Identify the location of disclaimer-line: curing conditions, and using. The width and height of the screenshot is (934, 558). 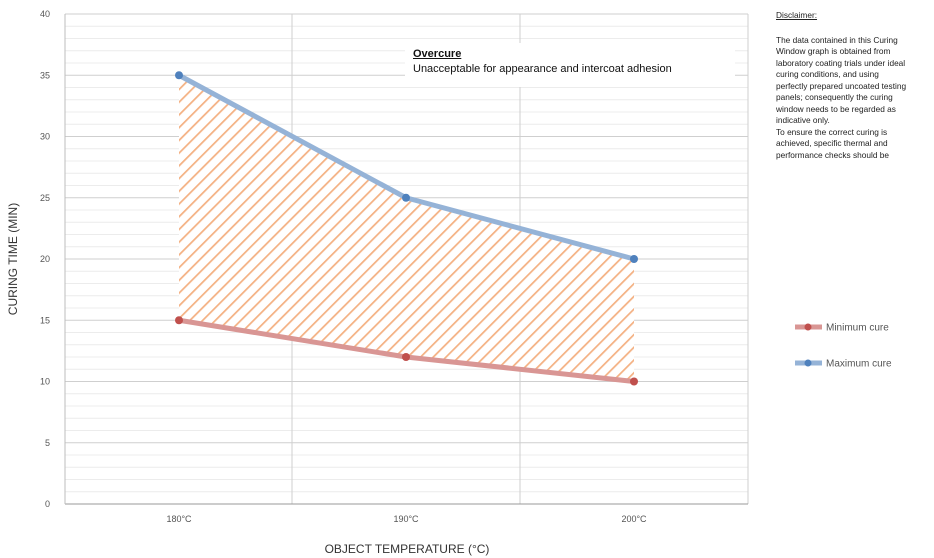
(827, 74).